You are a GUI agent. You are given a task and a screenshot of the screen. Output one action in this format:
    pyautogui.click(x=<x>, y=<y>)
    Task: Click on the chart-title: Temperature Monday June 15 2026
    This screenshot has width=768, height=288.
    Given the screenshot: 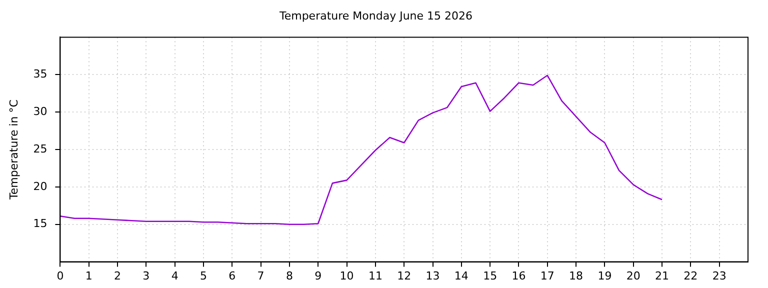 What is the action you would take?
    pyautogui.click(x=375, y=15)
    